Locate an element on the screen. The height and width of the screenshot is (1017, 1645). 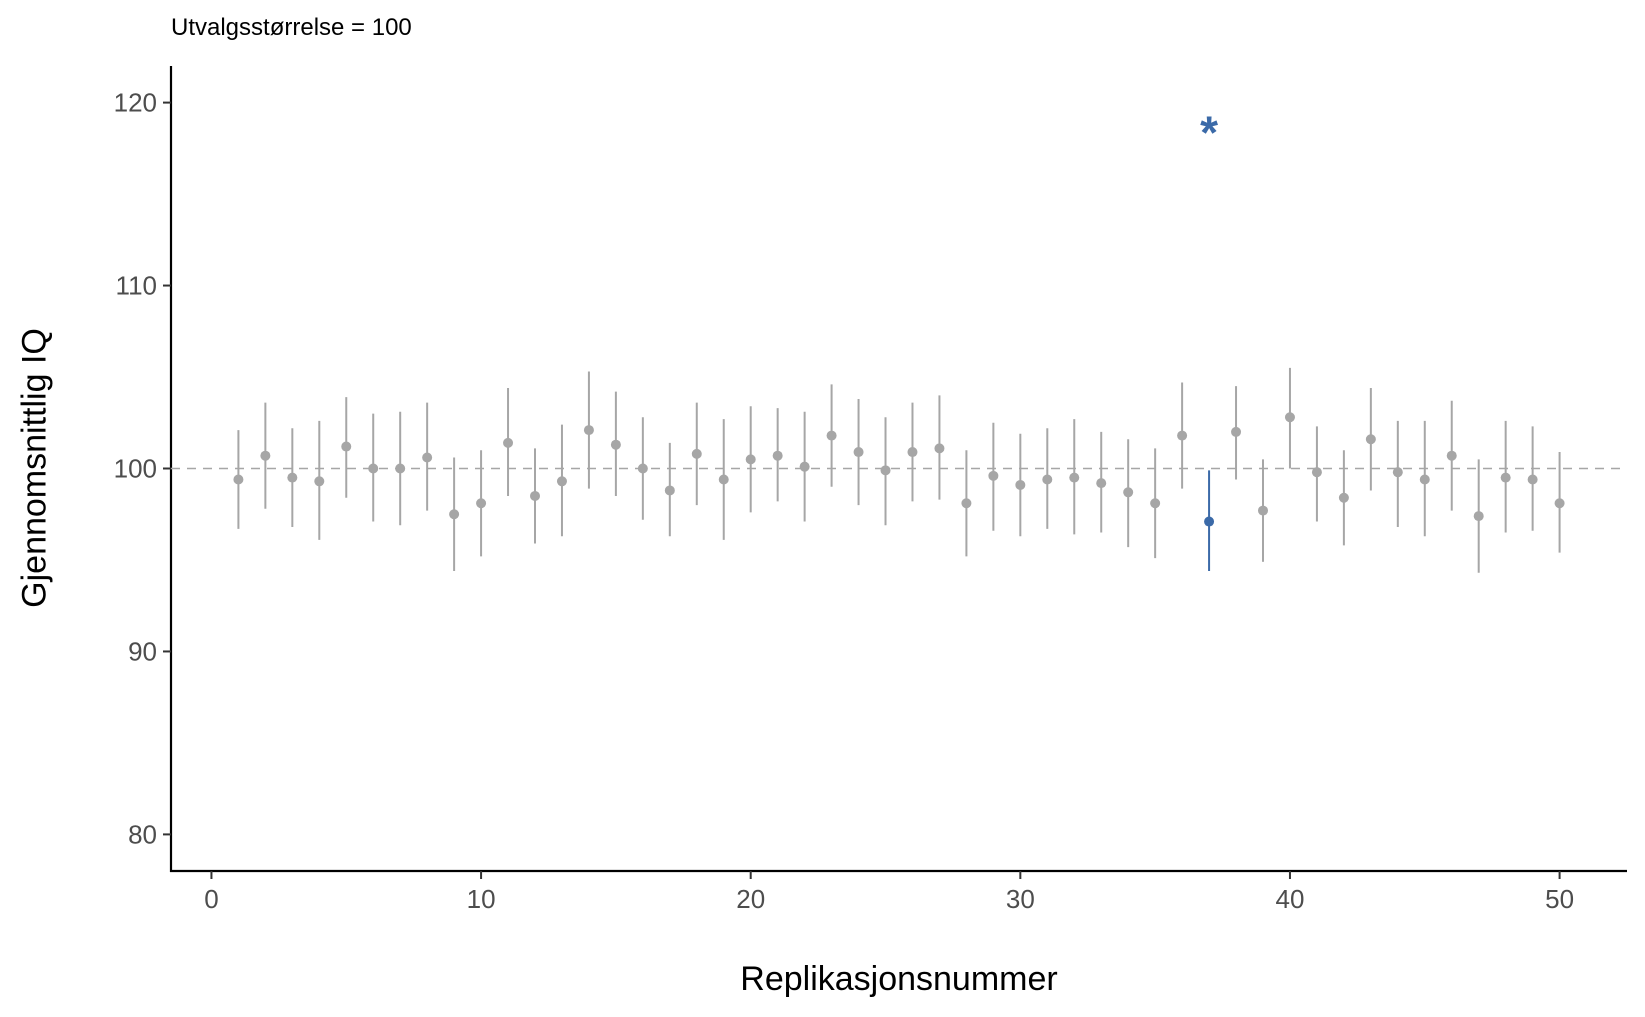
y-tick-label: 80 is located at coordinates (142, 834).